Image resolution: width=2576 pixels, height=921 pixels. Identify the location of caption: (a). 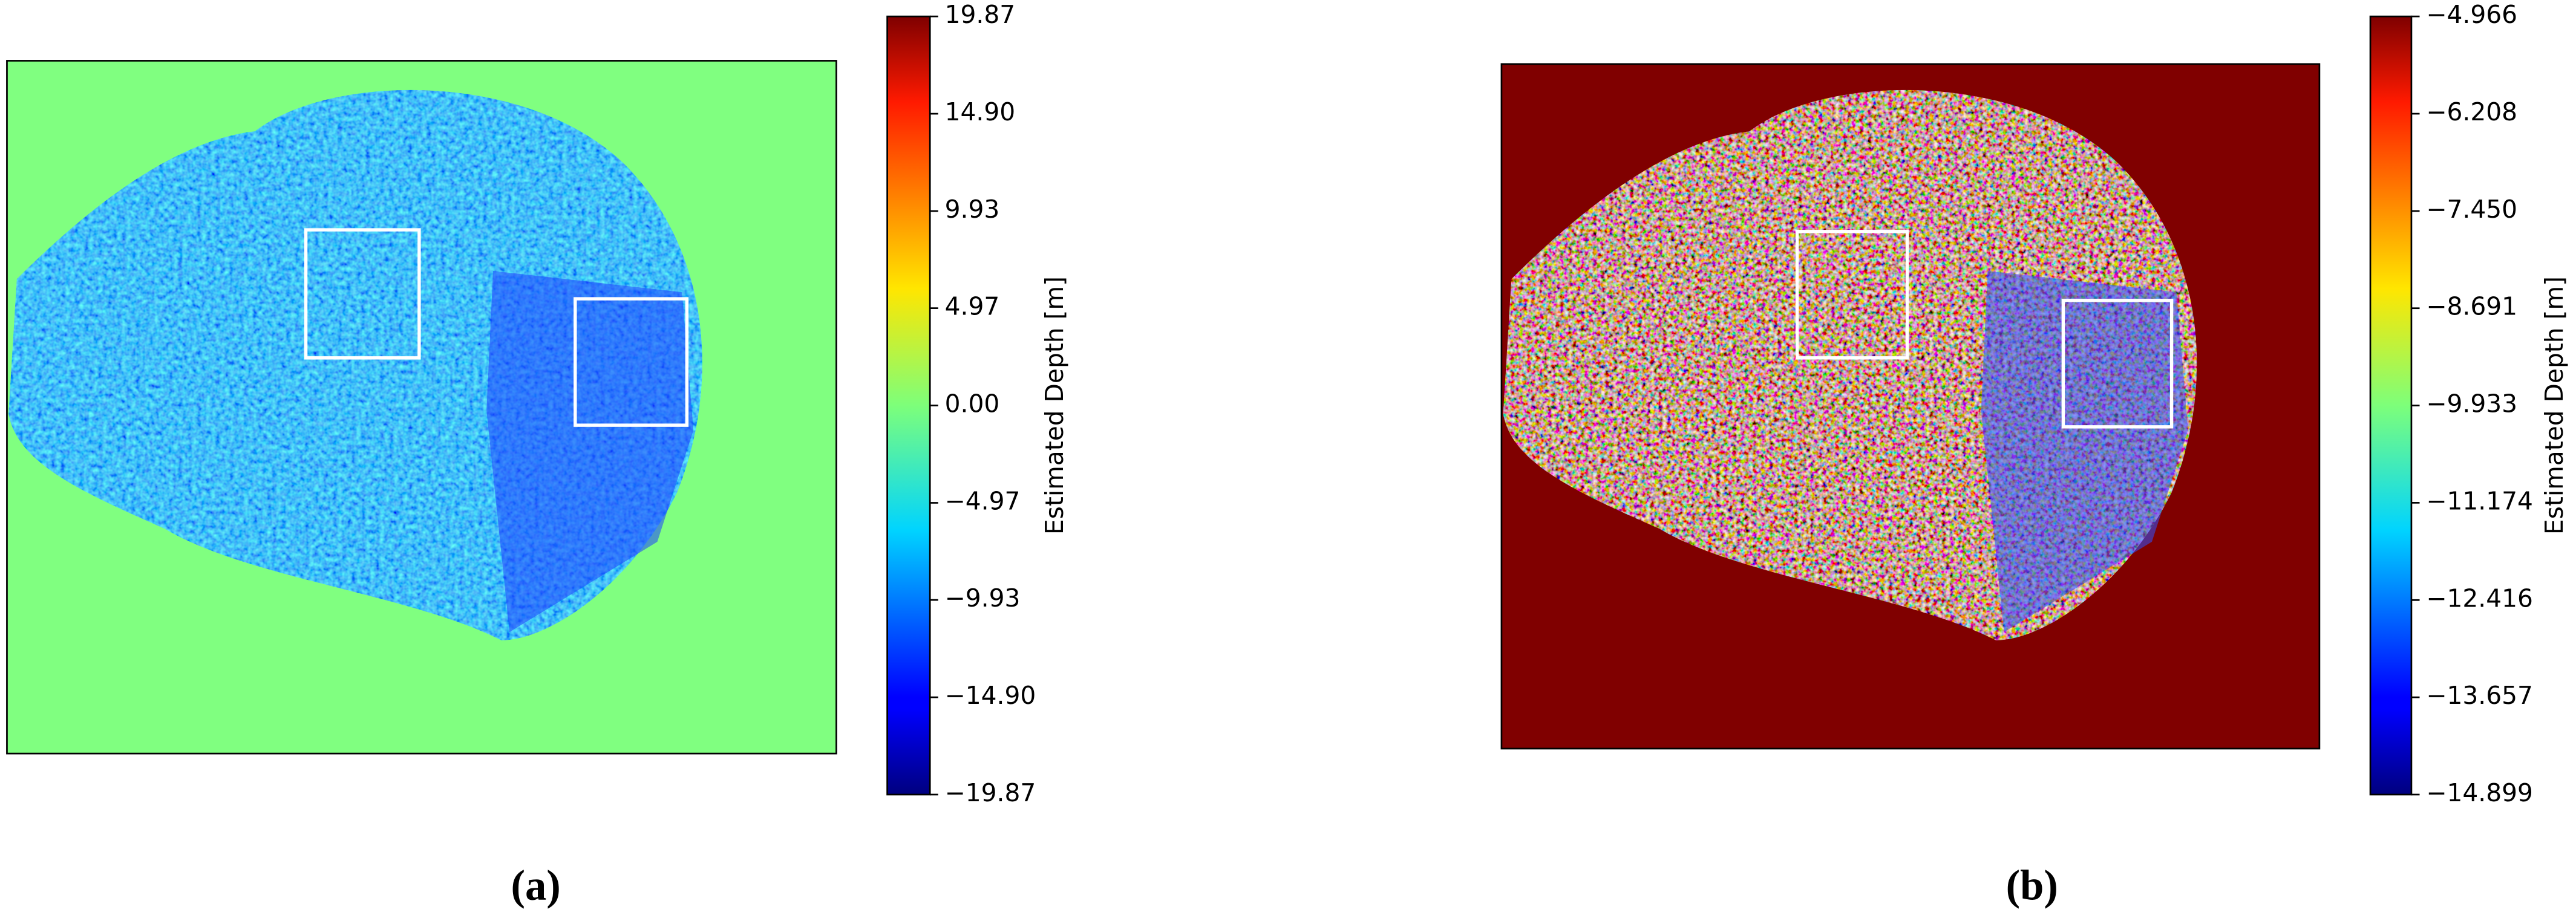
(535, 886).